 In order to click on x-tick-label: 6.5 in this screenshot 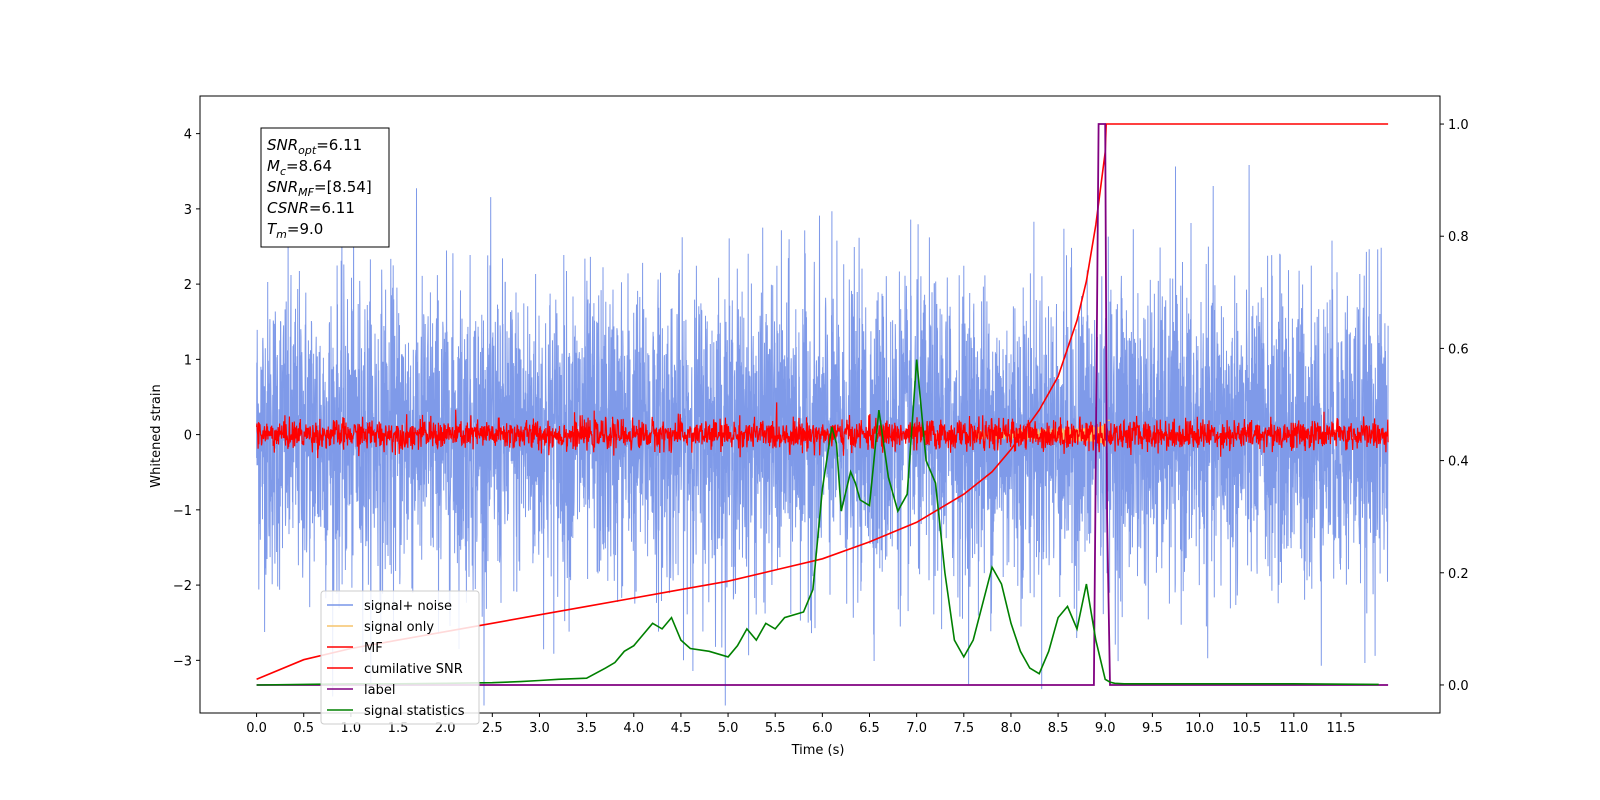, I will do `click(869, 728)`.